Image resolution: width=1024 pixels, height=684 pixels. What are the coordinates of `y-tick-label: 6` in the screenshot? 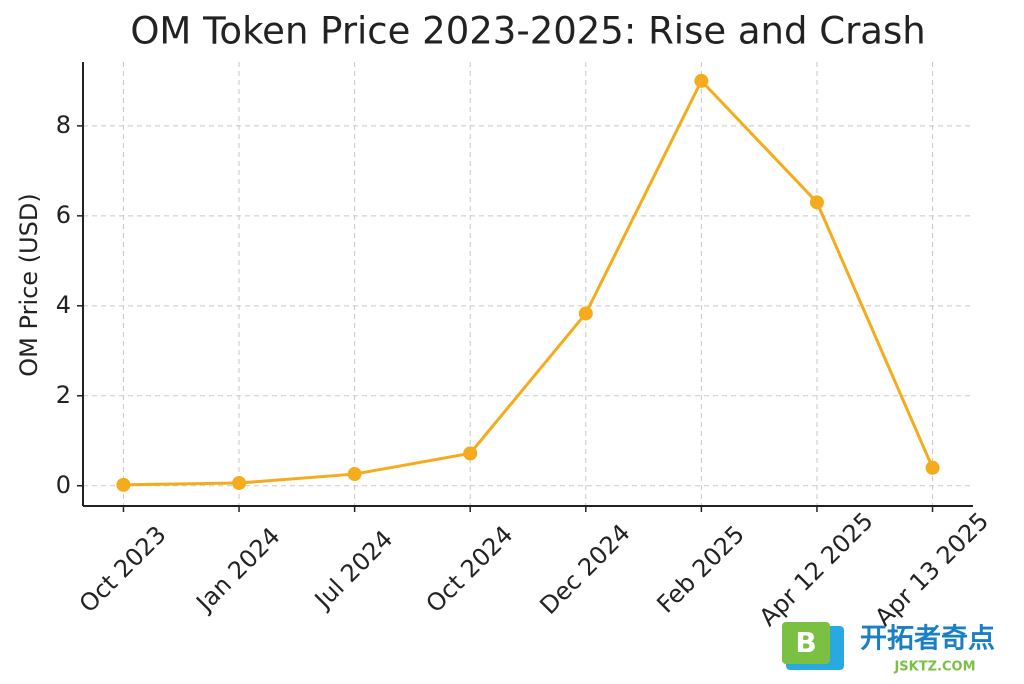 It's located at (63, 215).